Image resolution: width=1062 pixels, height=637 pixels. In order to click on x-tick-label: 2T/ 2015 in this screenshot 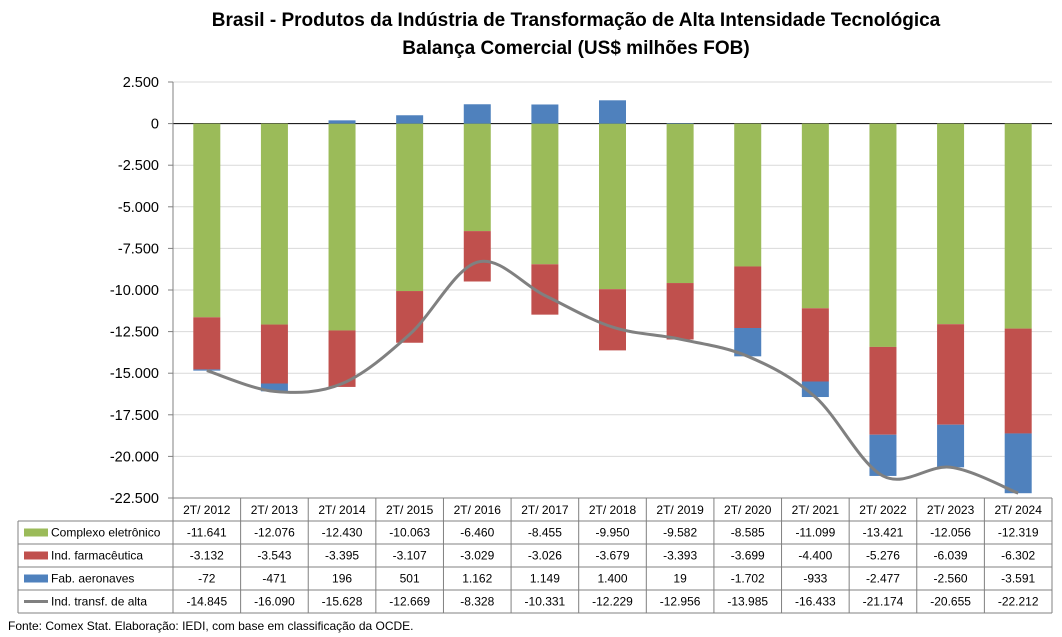, I will do `click(410, 510)`.